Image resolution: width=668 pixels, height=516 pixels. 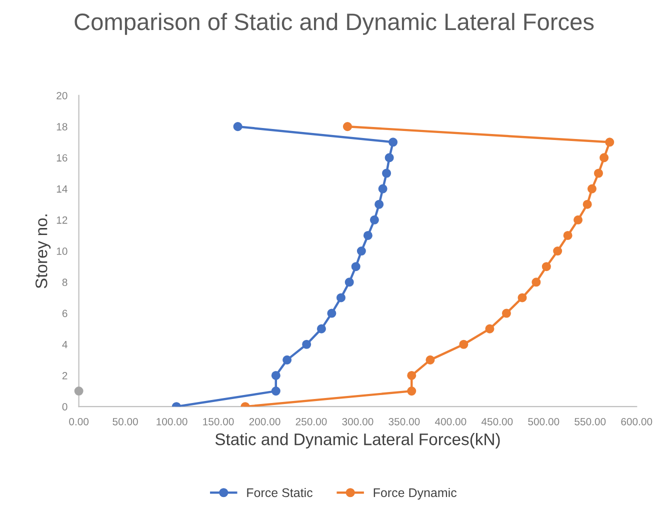 I want to click on y-tick-label: 16, so click(x=62, y=158).